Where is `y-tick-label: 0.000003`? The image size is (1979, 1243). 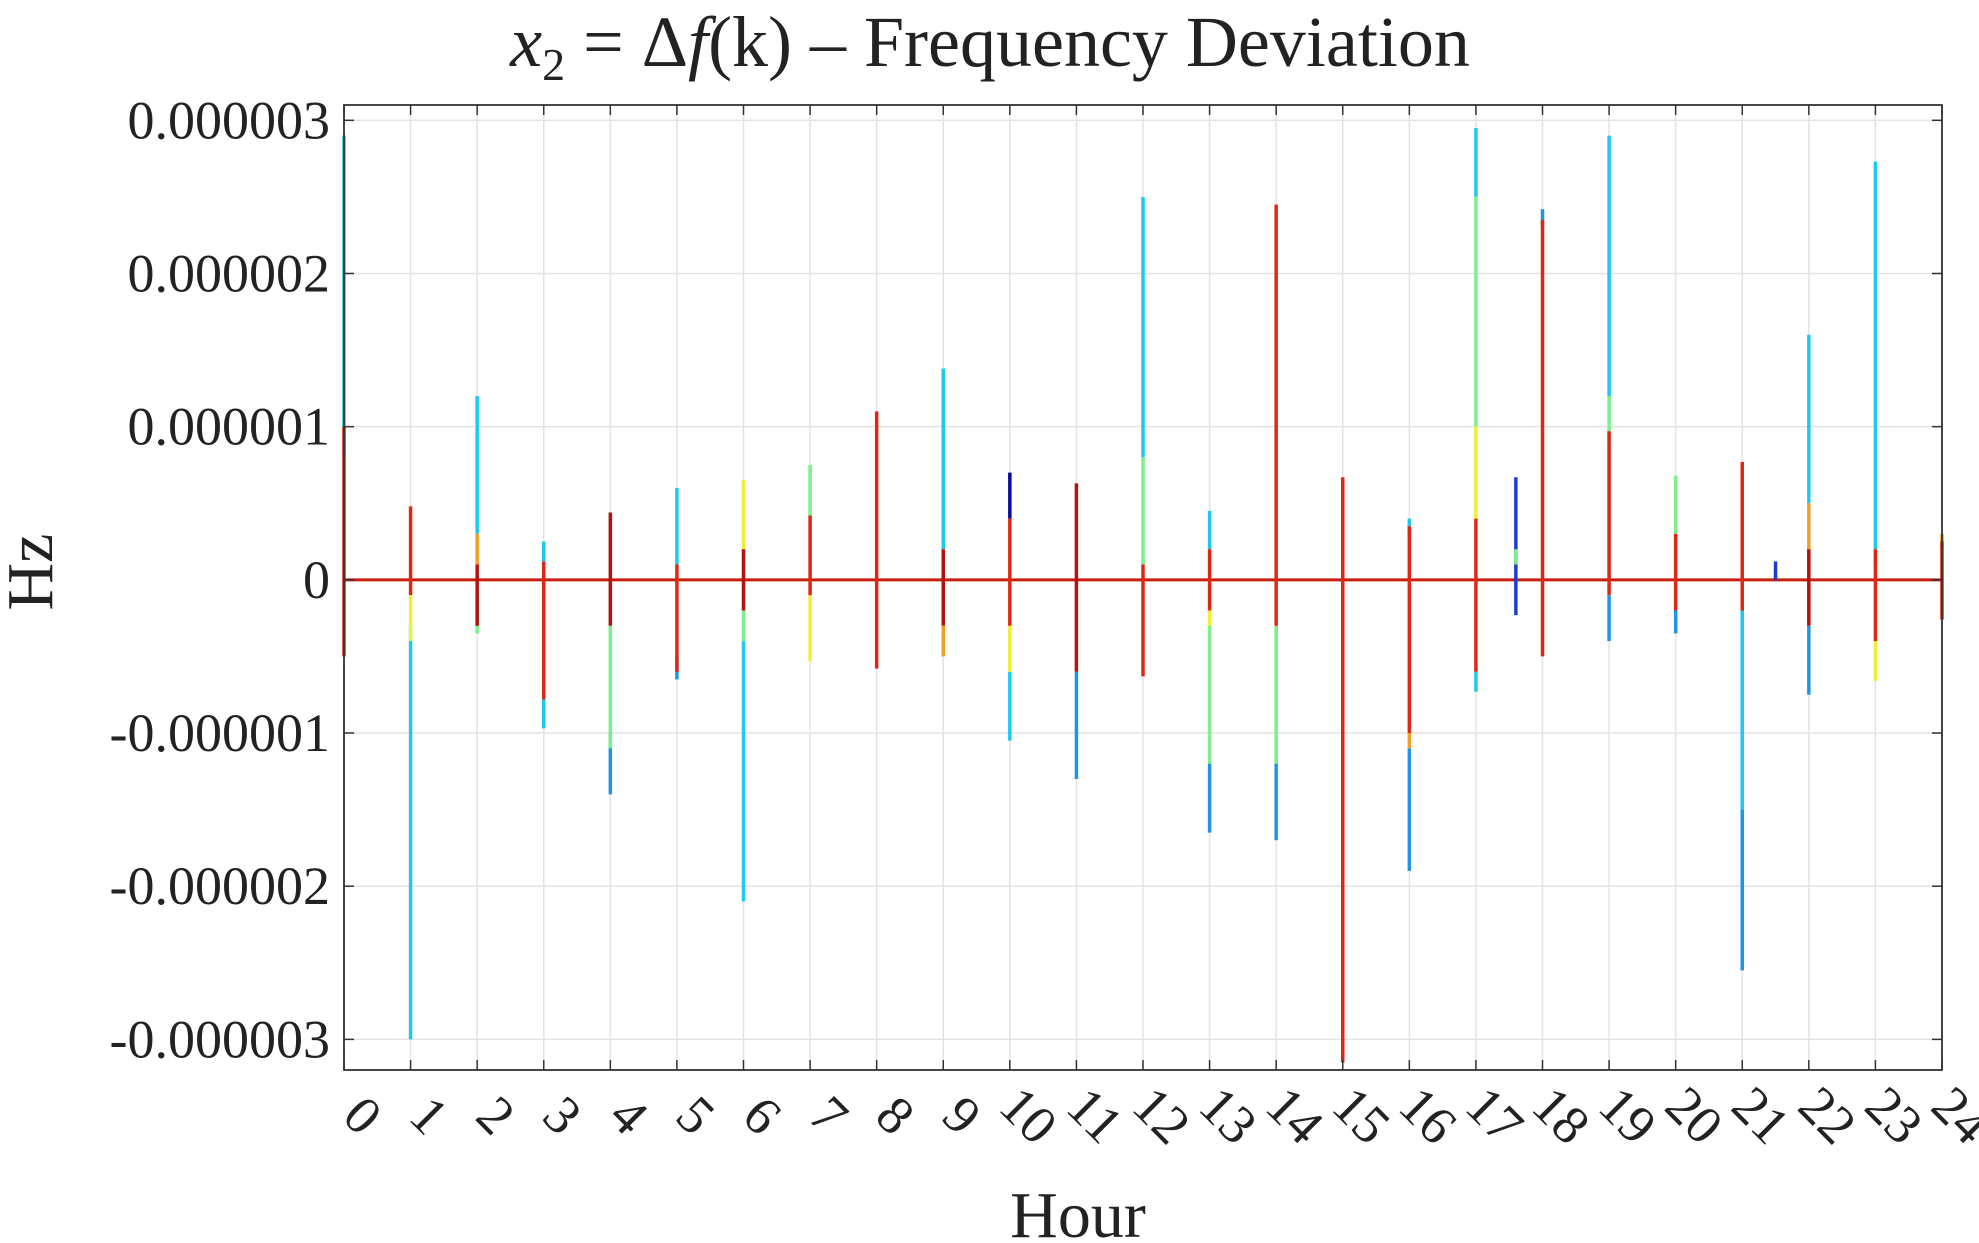 y-tick-label: 0.000003 is located at coordinates (229, 120).